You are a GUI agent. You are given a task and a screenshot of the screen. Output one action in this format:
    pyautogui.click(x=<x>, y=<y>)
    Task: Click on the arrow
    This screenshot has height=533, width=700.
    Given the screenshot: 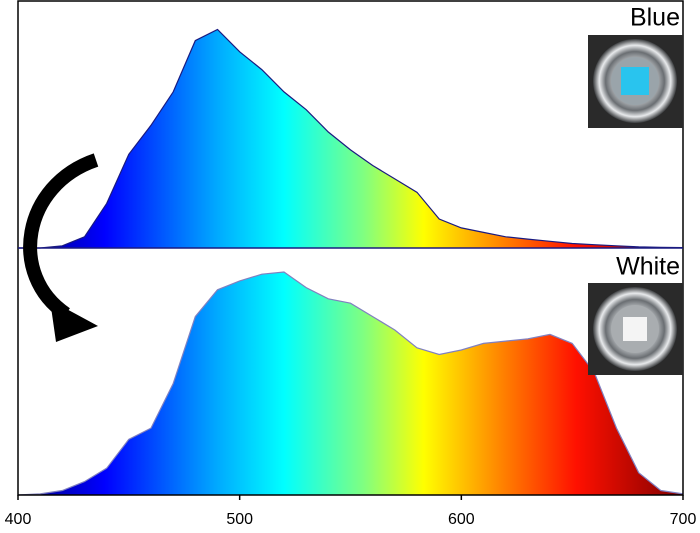 What is the action you would take?
    pyautogui.click(x=61, y=247)
    